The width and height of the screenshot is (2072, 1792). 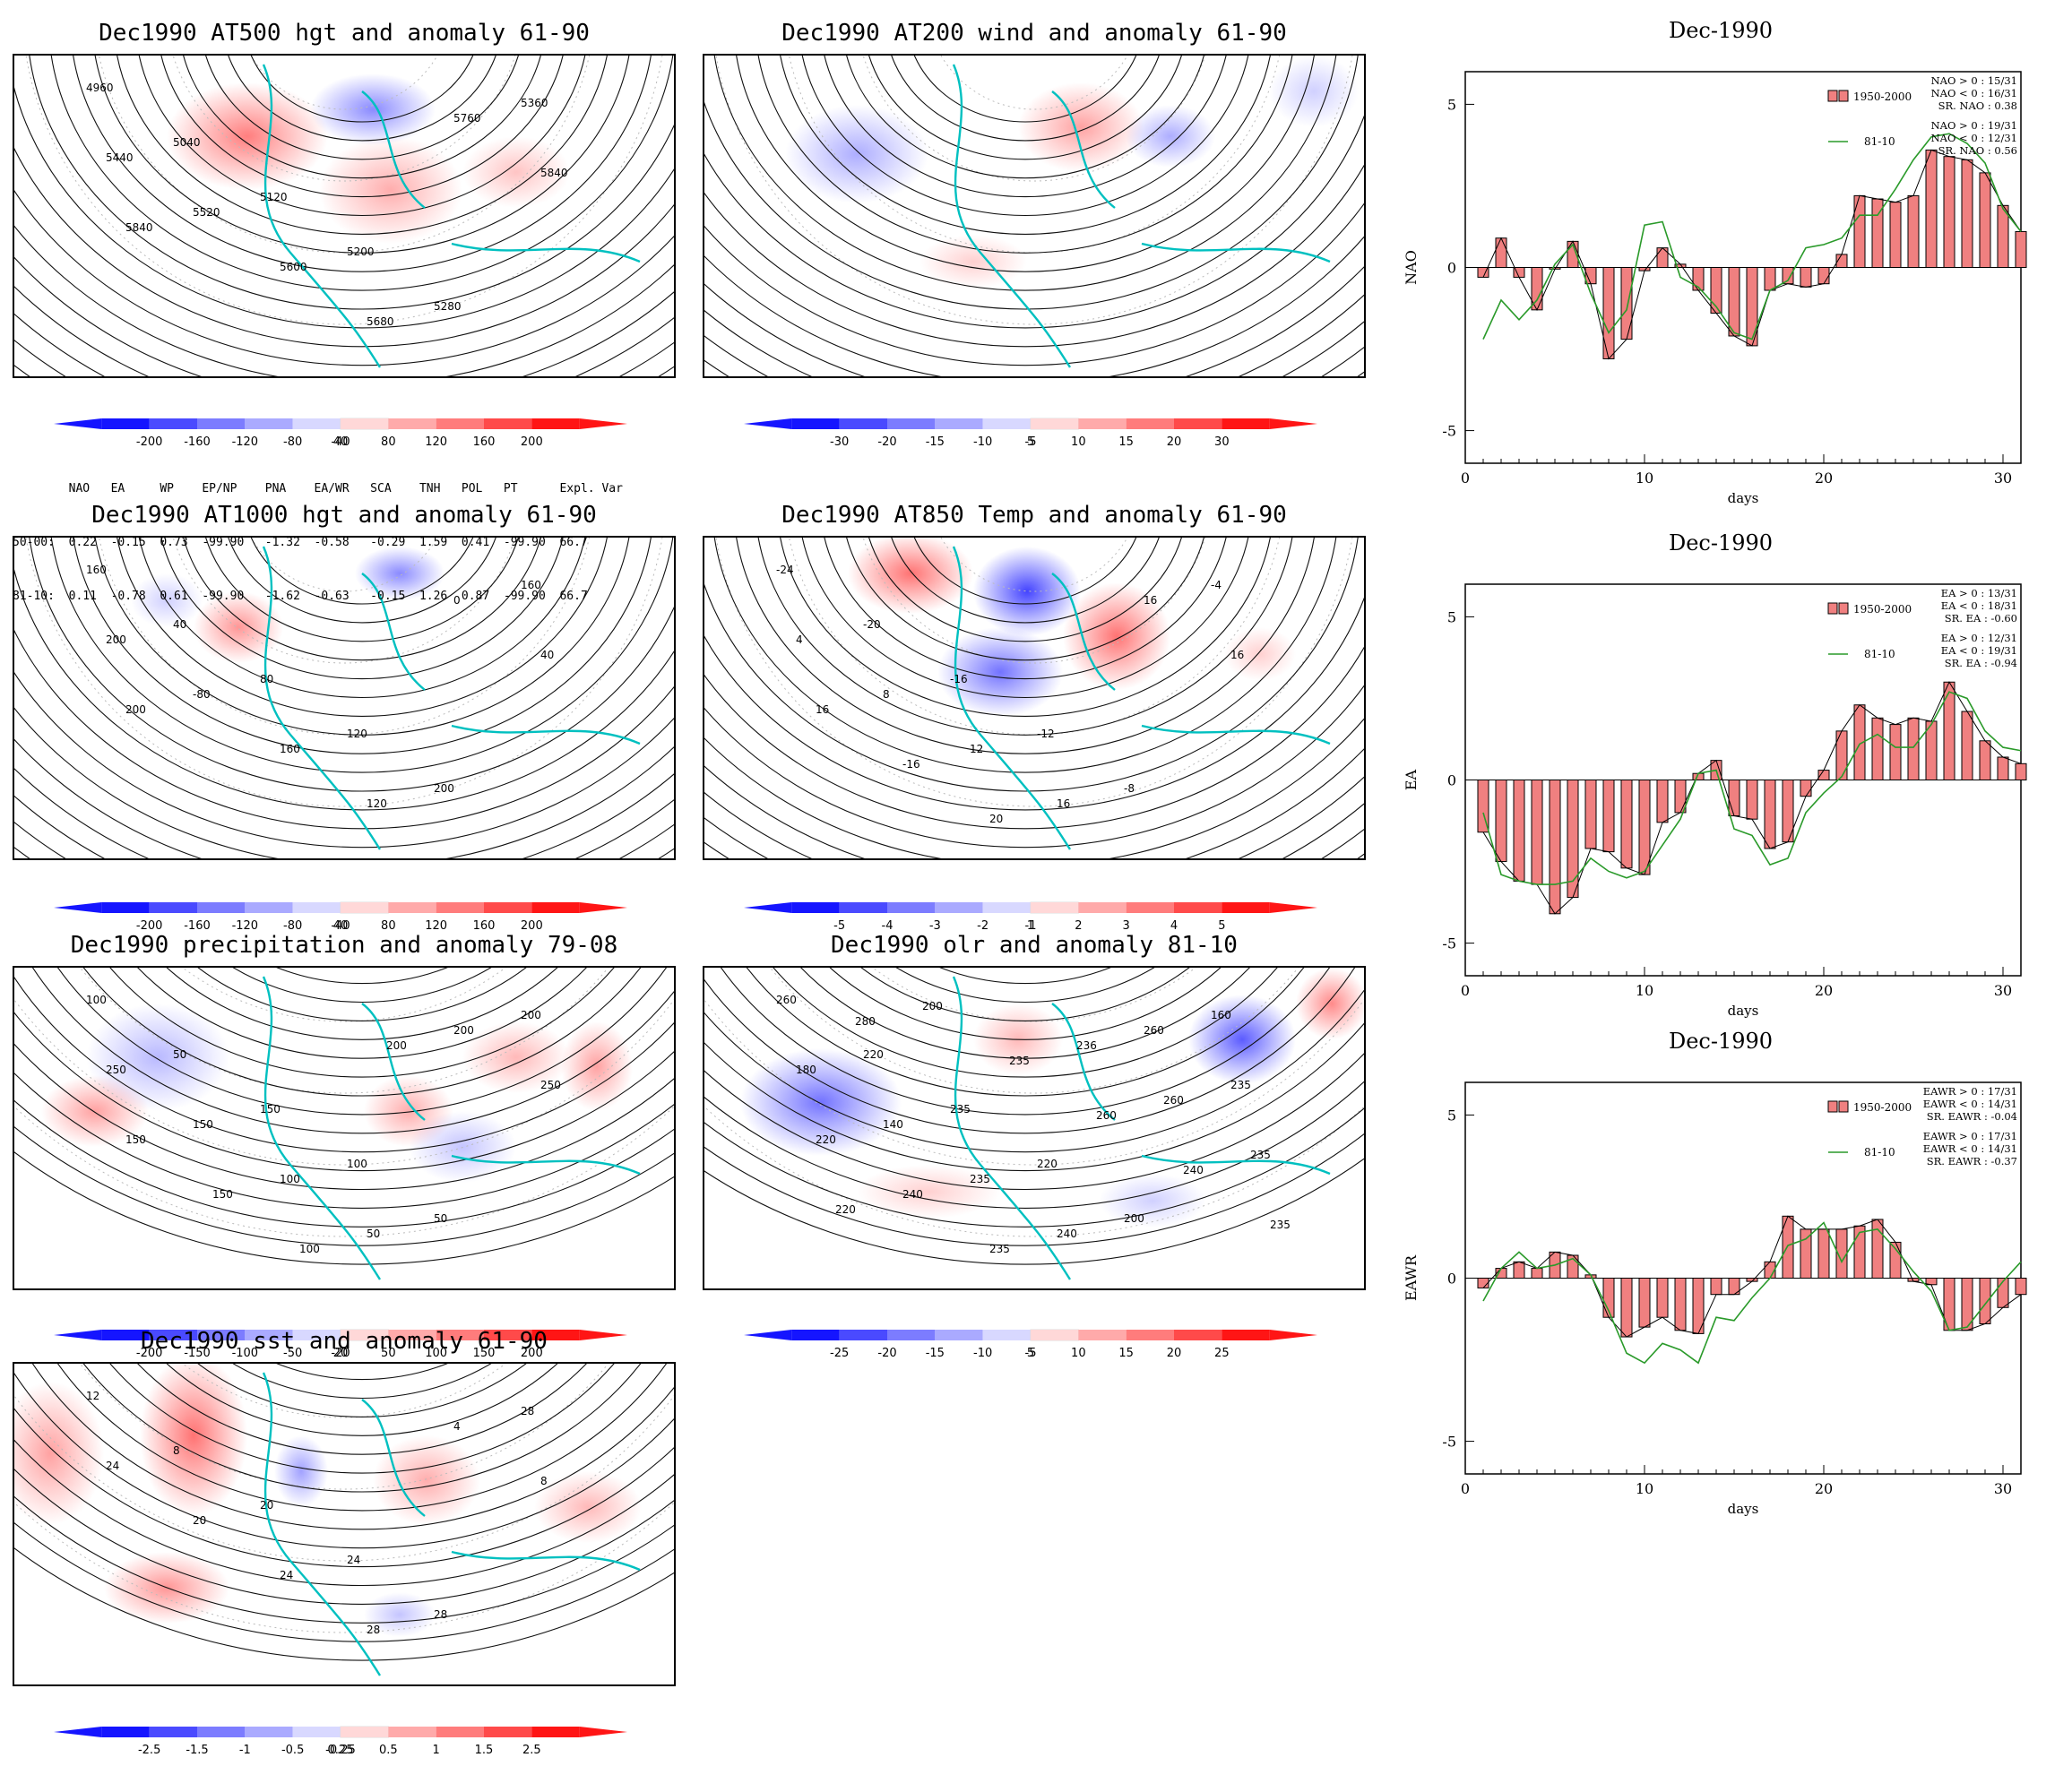 What do you see at coordinates (1030, 917) in the screenshot?
I see `colorbar: -5 -4 -3 -2 -11 2 3 4 5` at bounding box center [1030, 917].